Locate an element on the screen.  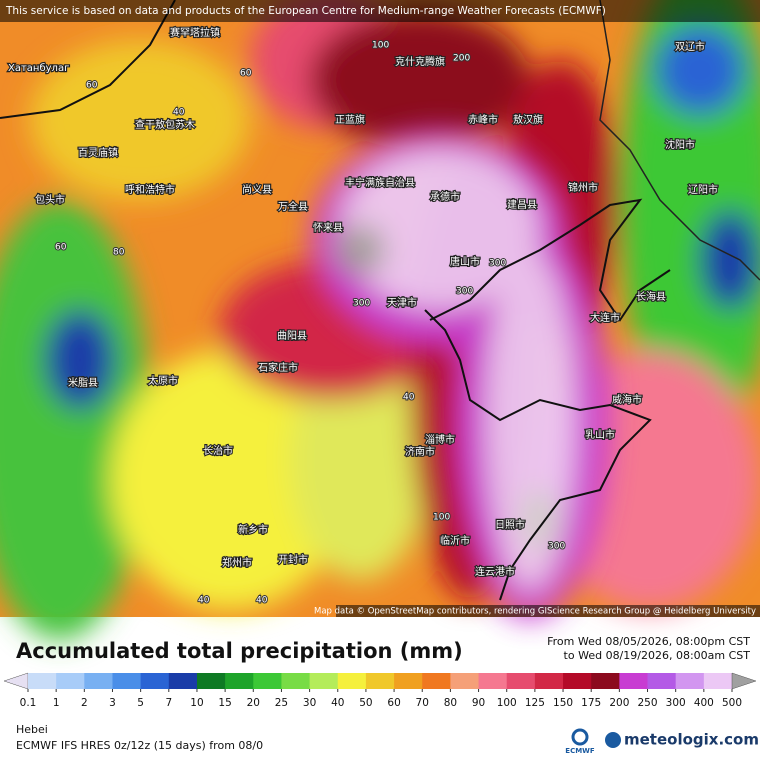
colorbar-label: 400 is located at coordinates (704, 703).